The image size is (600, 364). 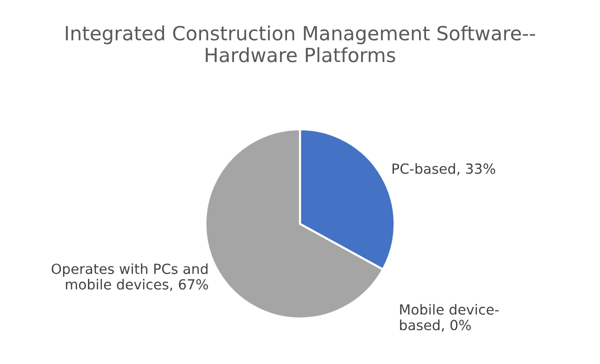 I want to click on slice-label: Operates with PCs and mobile devices, 67%, so click(x=130, y=277).